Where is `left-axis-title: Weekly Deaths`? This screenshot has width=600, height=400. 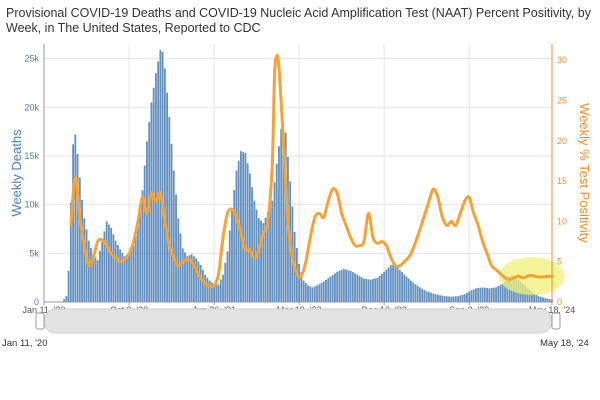
left-axis-title: Weekly Deaths is located at coordinates (16, 173).